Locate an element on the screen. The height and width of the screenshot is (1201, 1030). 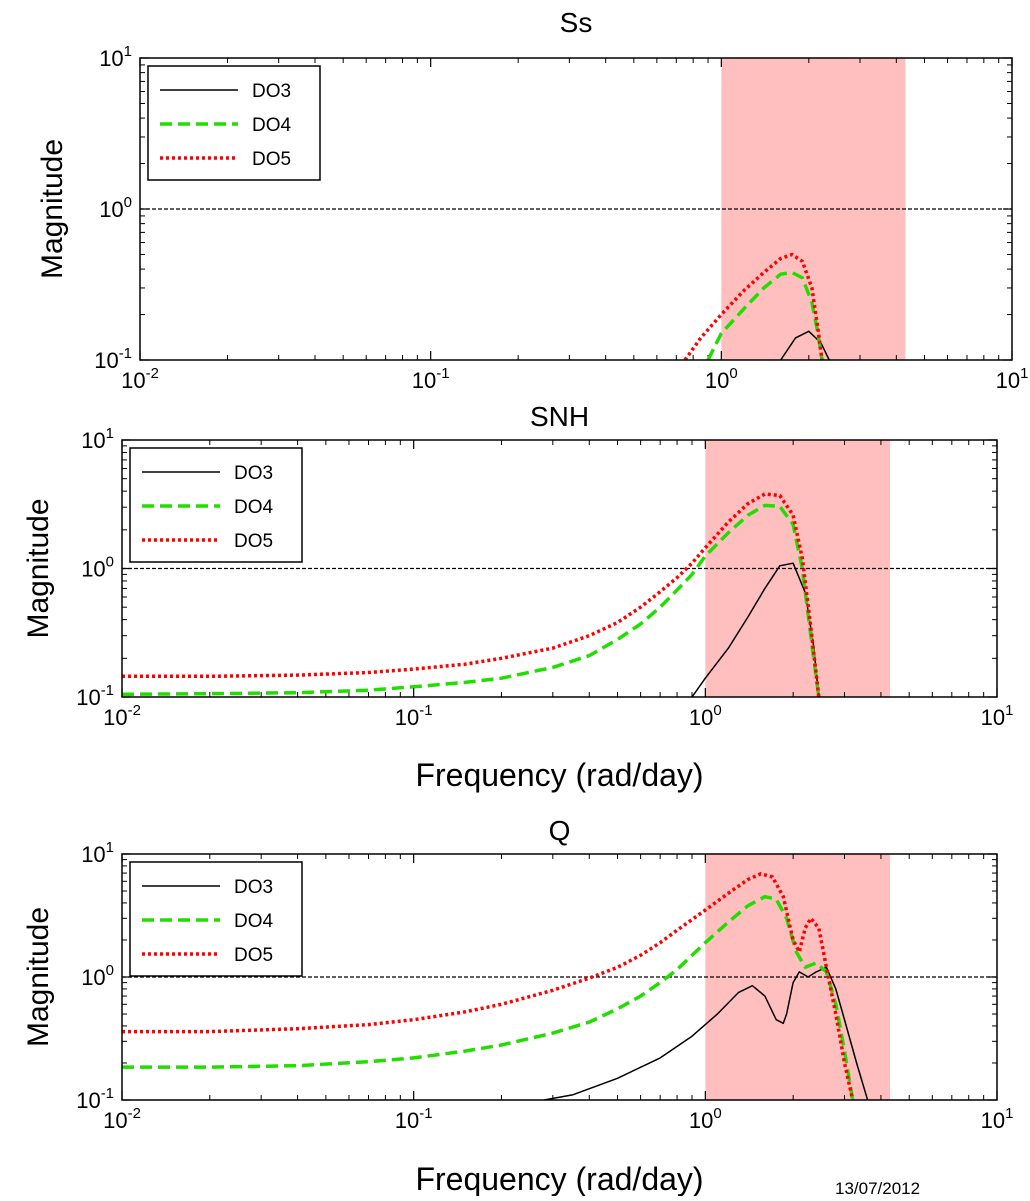
chart-title: Q is located at coordinates (560, 830).